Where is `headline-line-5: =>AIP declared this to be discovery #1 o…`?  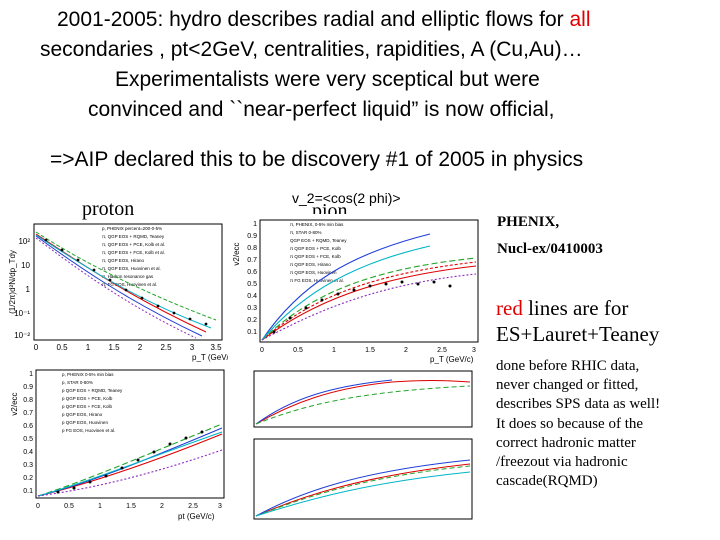 headline-line-5: =>AIP declared this to be discovery #1 o… is located at coordinates (317, 159).